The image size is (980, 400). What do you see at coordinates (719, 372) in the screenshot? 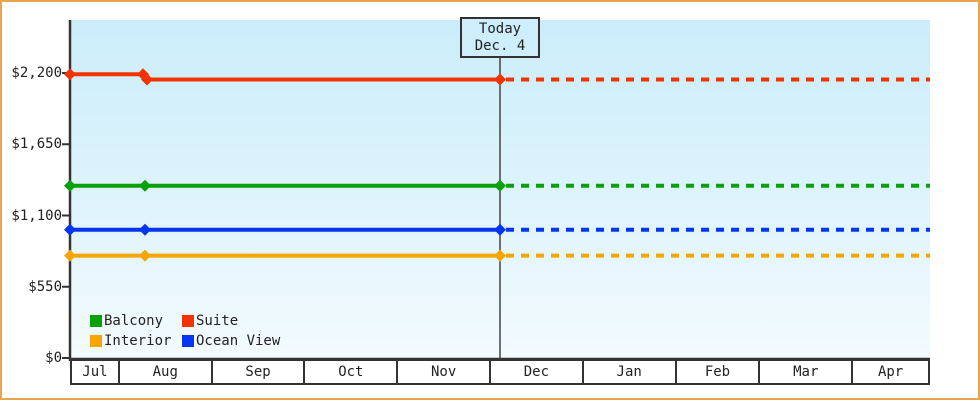
I see `month-cell-feb: Feb` at bounding box center [719, 372].